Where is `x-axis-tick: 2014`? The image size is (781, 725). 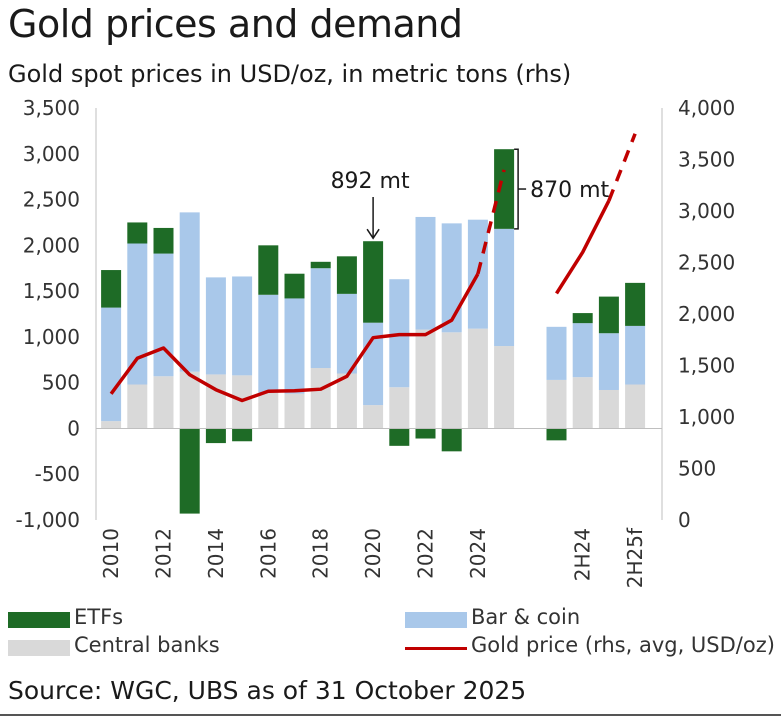
x-axis-tick: 2014 is located at coordinates (216, 553).